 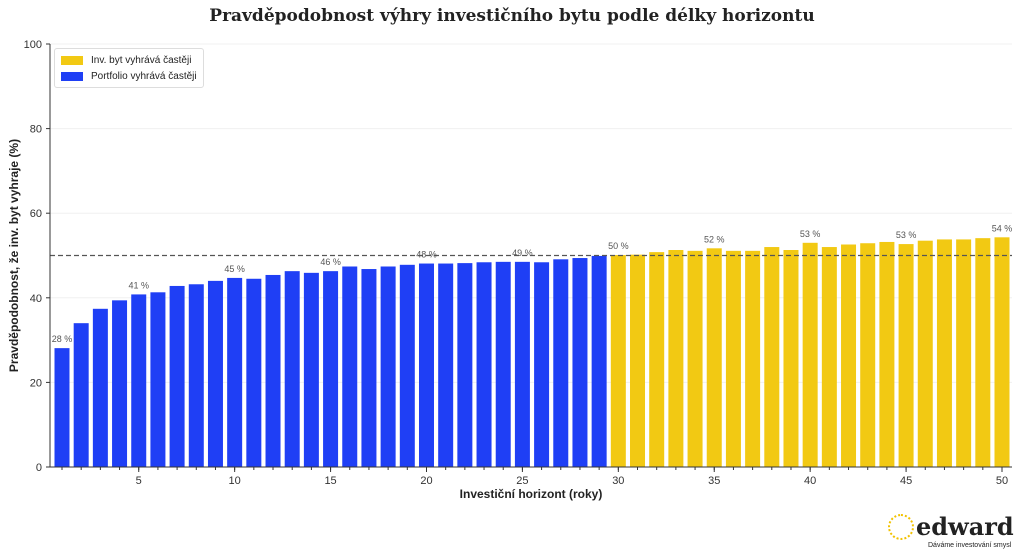 What do you see at coordinates (138, 285) in the screenshot?
I see `data-label: 41 %` at bounding box center [138, 285].